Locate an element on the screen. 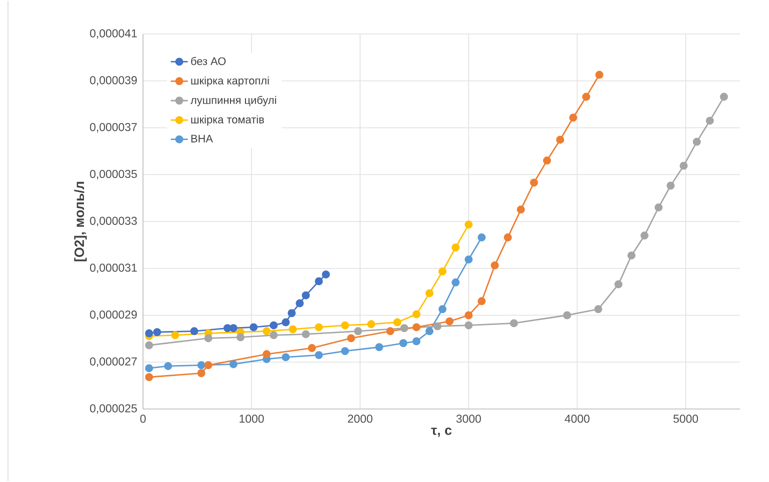 The image size is (769, 482). y-tick-label: 0,000035 is located at coordinates (113, 175).